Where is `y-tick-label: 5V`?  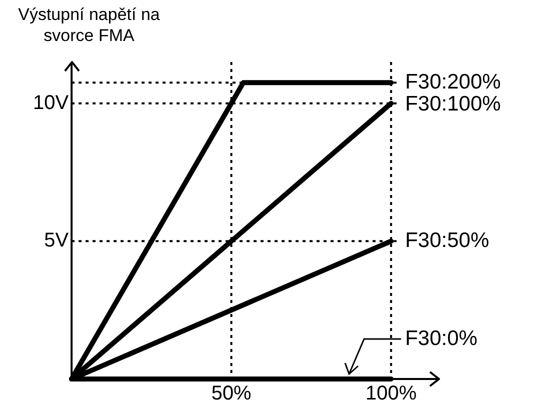
y-tick-label: 5V is located at coordinates (57, 241).